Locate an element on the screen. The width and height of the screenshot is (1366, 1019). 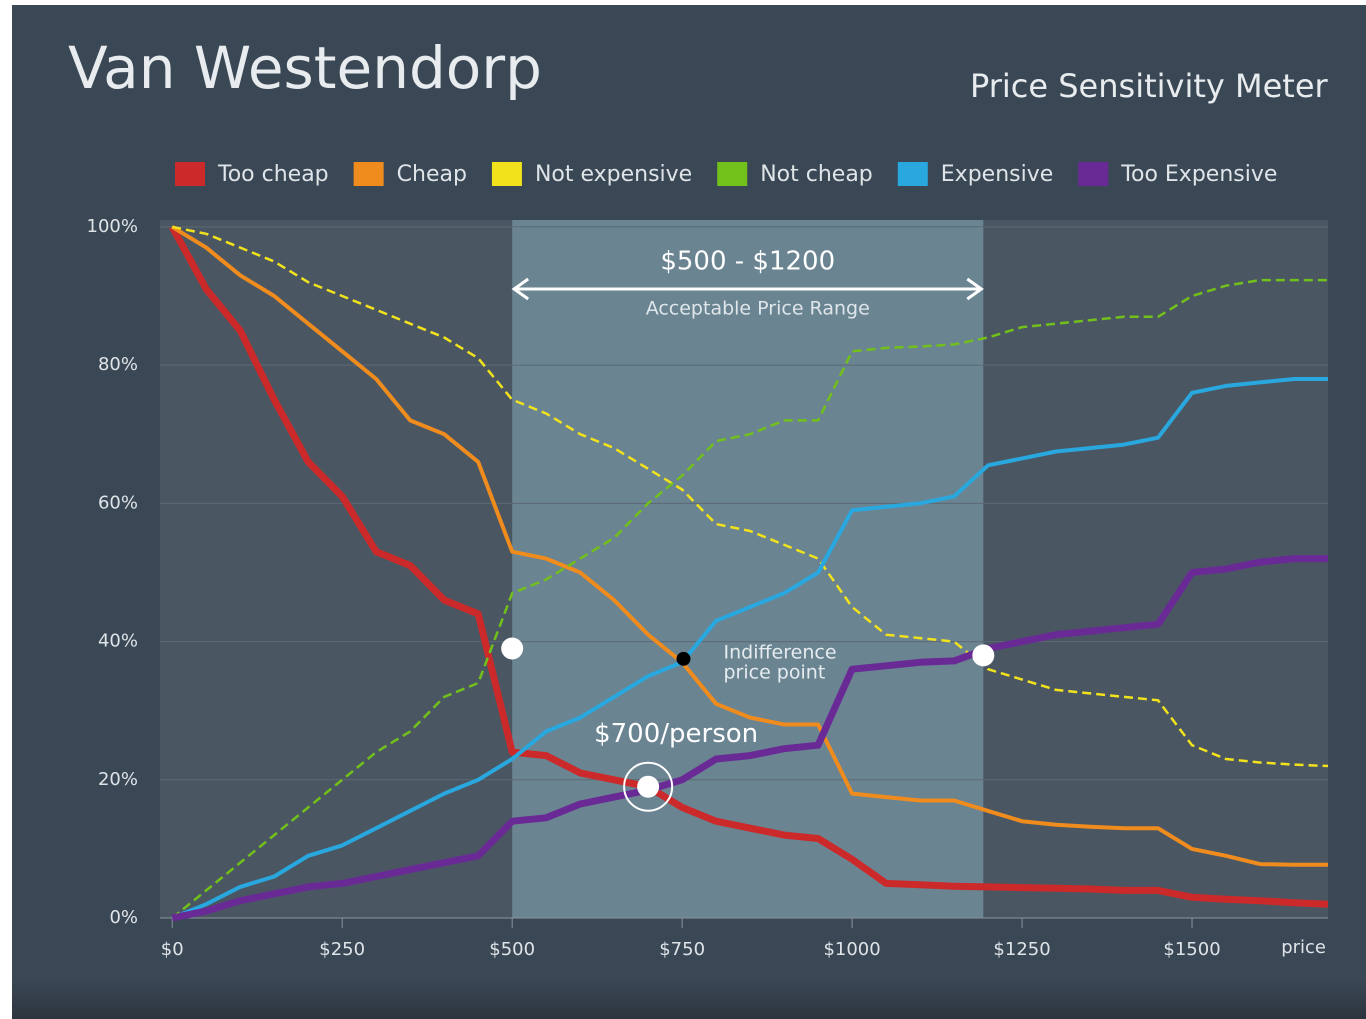
range-caption: Acceptable Price Range is located at coordinates (758, 309).